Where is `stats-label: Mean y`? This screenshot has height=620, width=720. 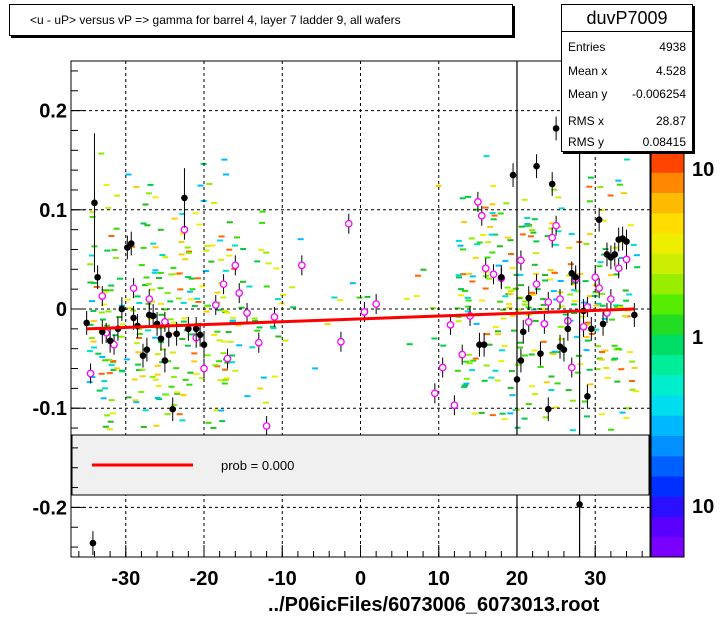 stats-label: Mean y is located at coordinates (588, 94).